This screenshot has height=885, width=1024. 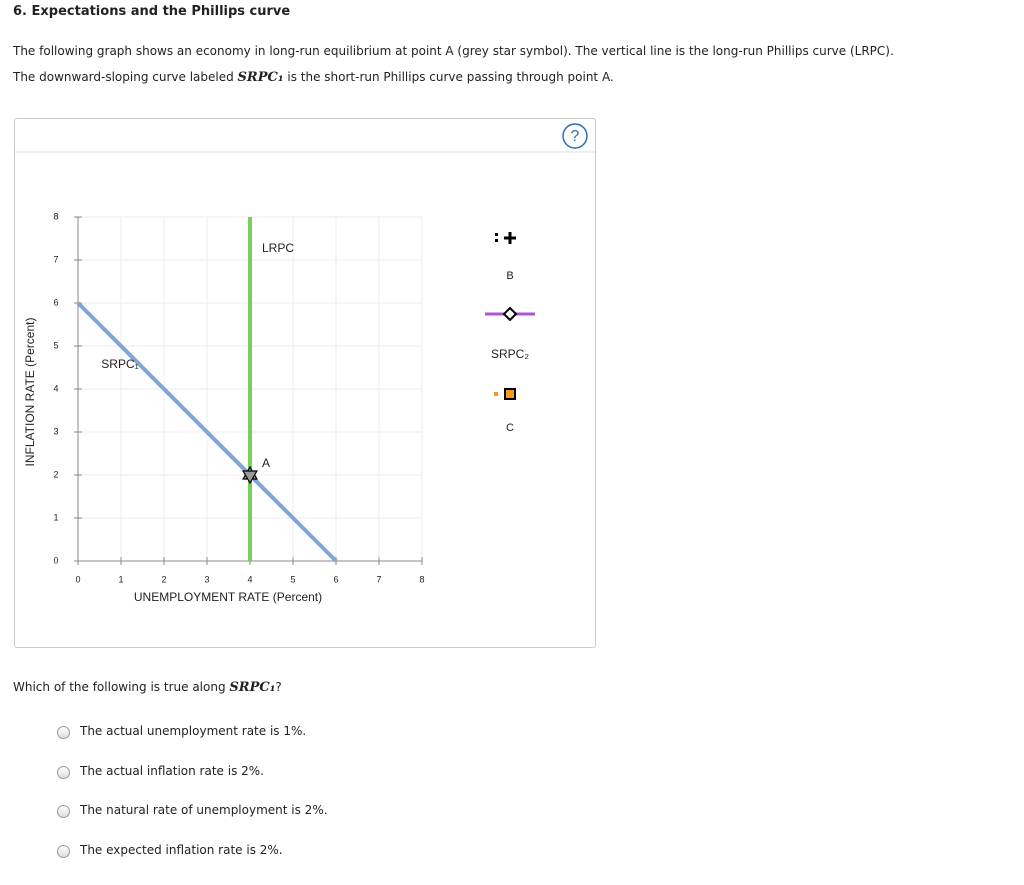 I want to click on title: 6. Expectations and the Phillips curve, so click(x=152, y=11).